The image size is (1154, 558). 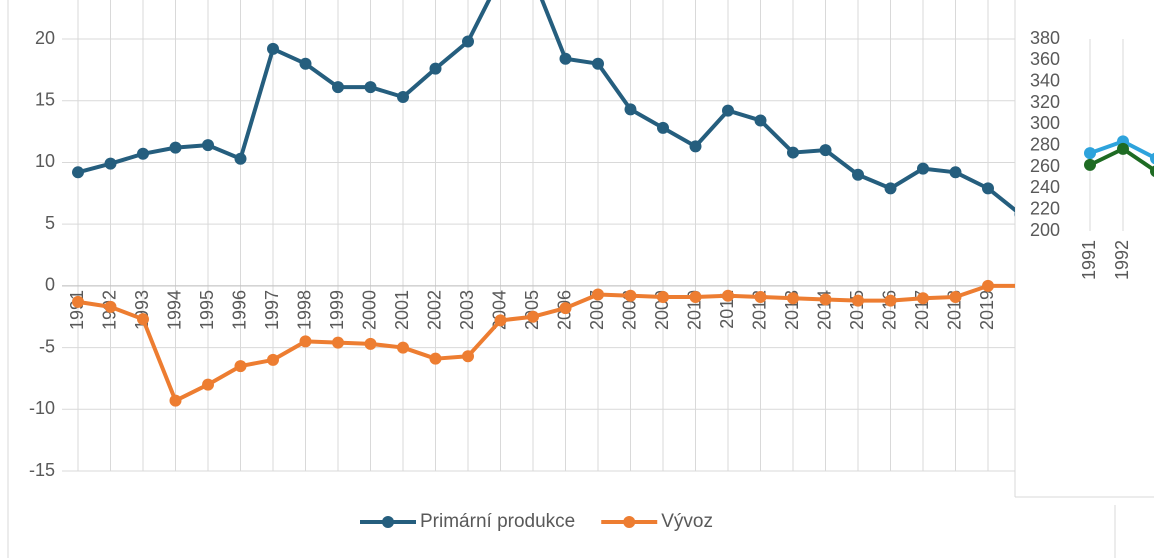 What do you see at coordinates (174, 310) in the screenshot?
I see `x-tick-label: 1994` at bounding box center [174, 310].